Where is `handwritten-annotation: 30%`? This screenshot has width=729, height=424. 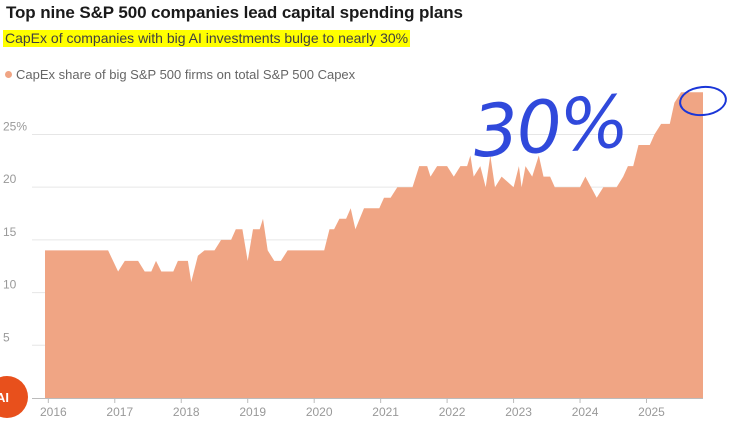
handwritten-annotation: 30% is located at coordinates (549, 126).